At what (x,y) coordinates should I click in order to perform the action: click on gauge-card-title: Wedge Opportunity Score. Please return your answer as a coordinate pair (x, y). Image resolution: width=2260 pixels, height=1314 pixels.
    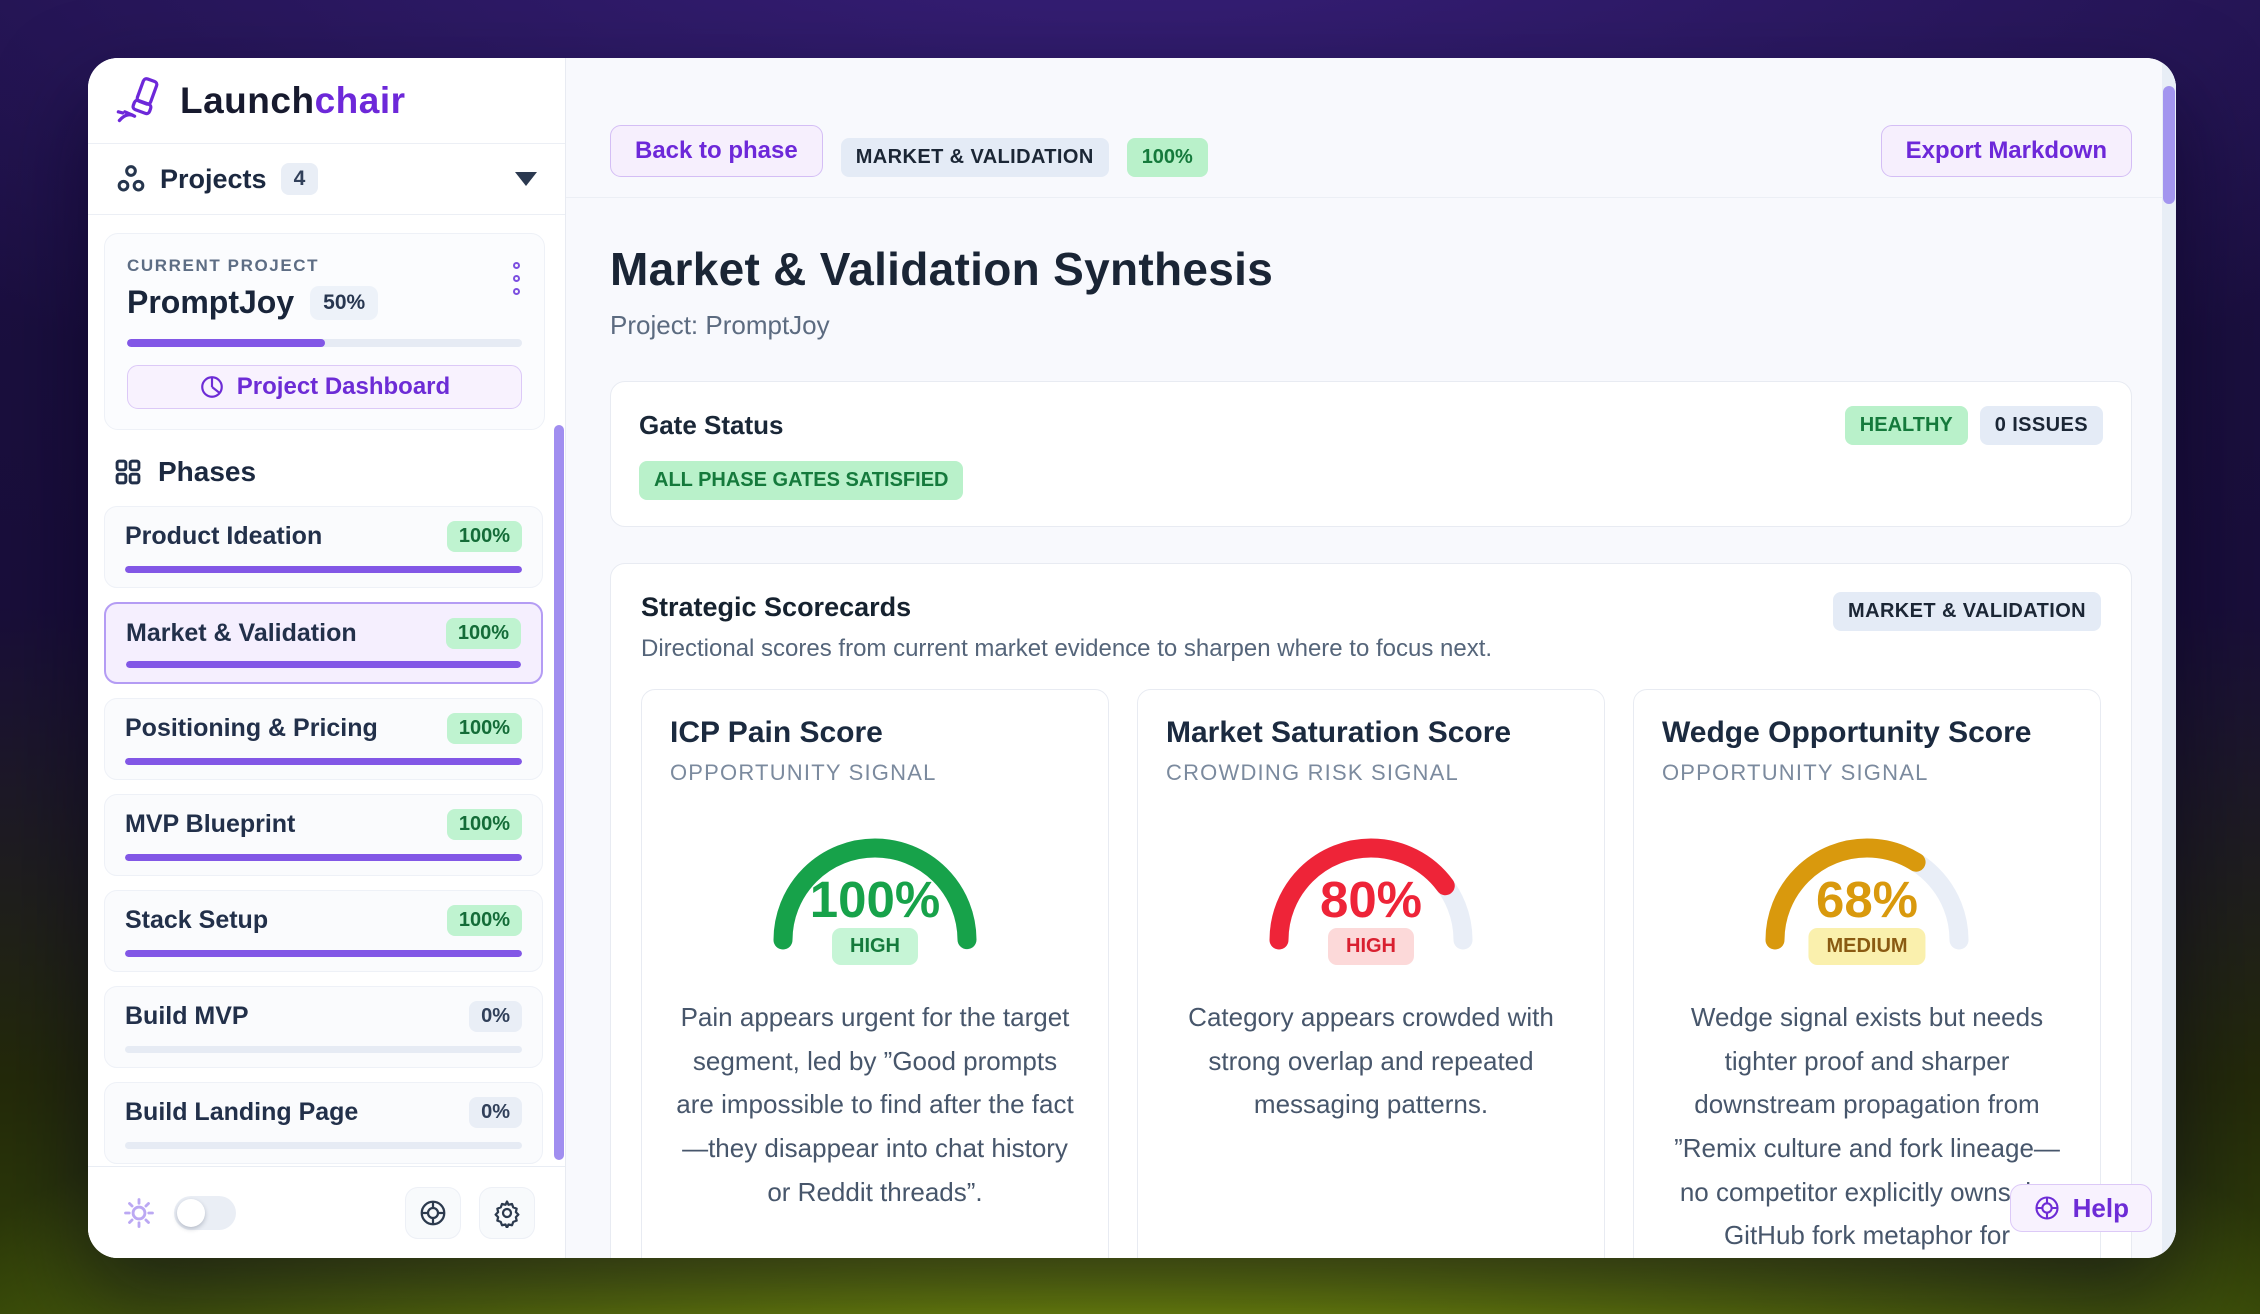
    Looking at the image, I should click on (1847, 732).